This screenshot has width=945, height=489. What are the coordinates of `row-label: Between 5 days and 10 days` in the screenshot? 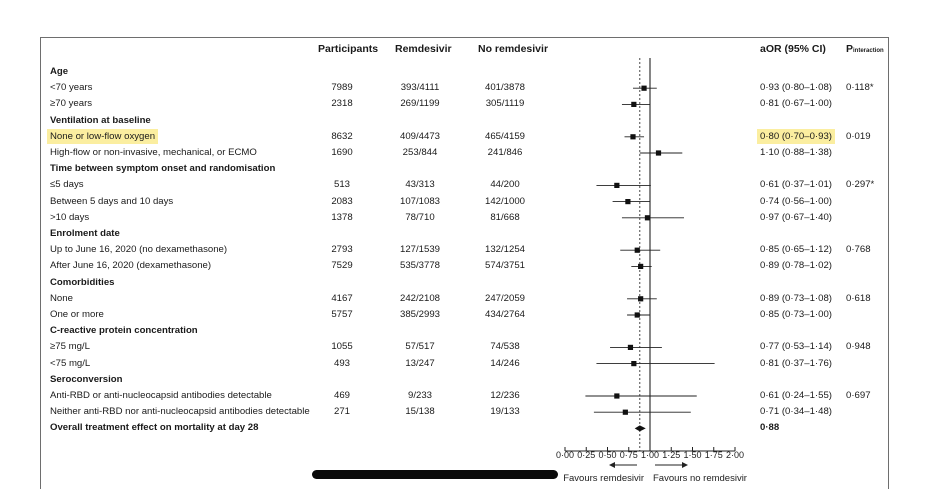 It's located at (111, 202).